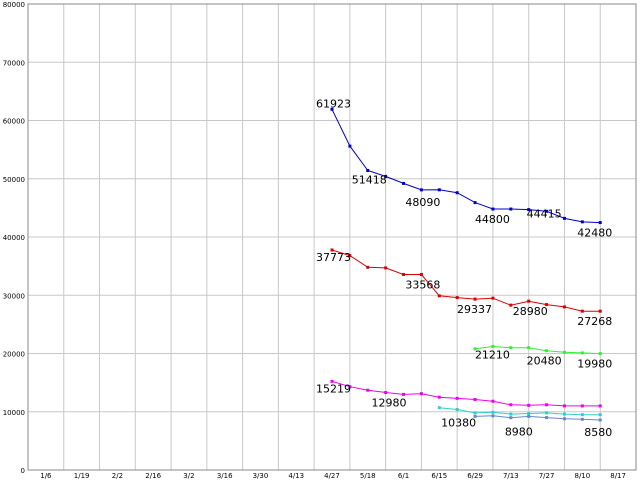 This screenshot has width=640, height=480. Describe the element at coordinates (46, 476) in the screenshot. I see `x-tick-label: 1/6` at that location.